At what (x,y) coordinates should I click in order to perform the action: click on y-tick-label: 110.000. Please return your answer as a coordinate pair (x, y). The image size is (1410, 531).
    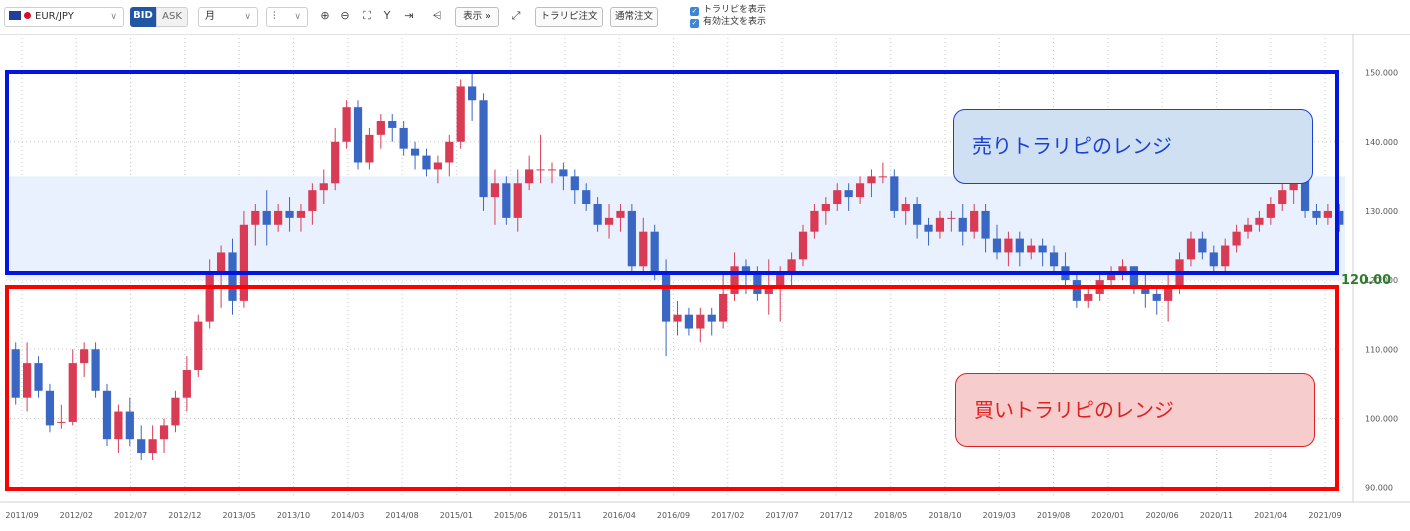
    Looking at the image, I should click on (1381, 349).